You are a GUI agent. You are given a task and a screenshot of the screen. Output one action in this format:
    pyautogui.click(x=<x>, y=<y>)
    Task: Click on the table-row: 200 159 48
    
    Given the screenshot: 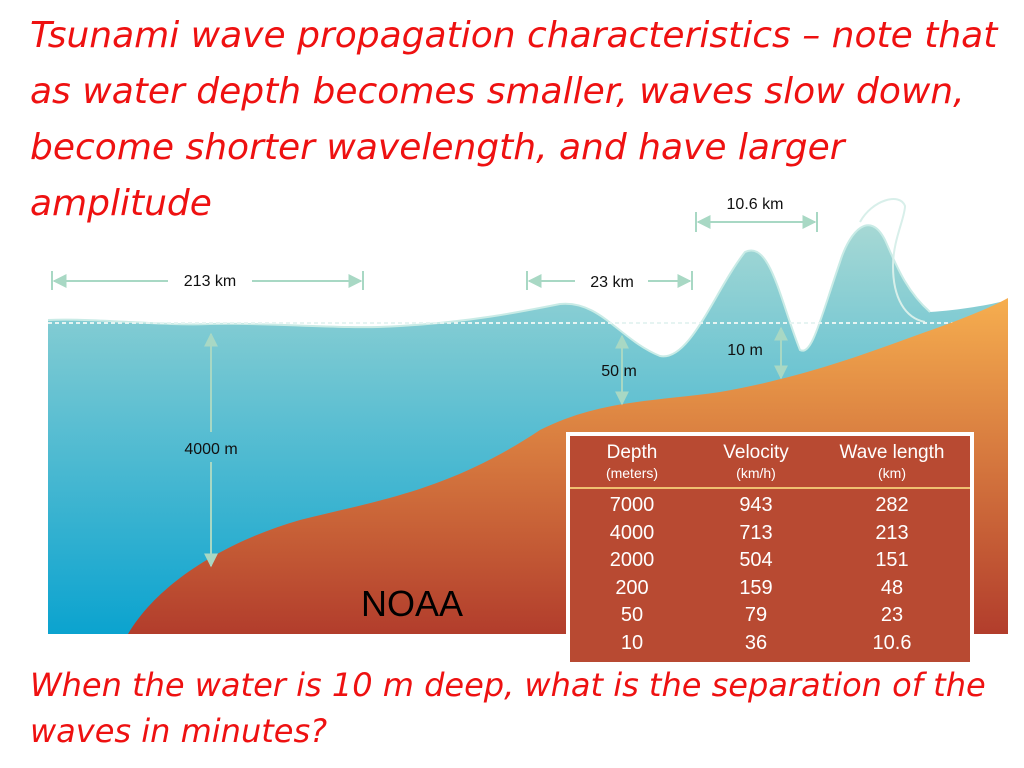 What is the action you would take?
    pyautogui.click(x=770, y=589)
    